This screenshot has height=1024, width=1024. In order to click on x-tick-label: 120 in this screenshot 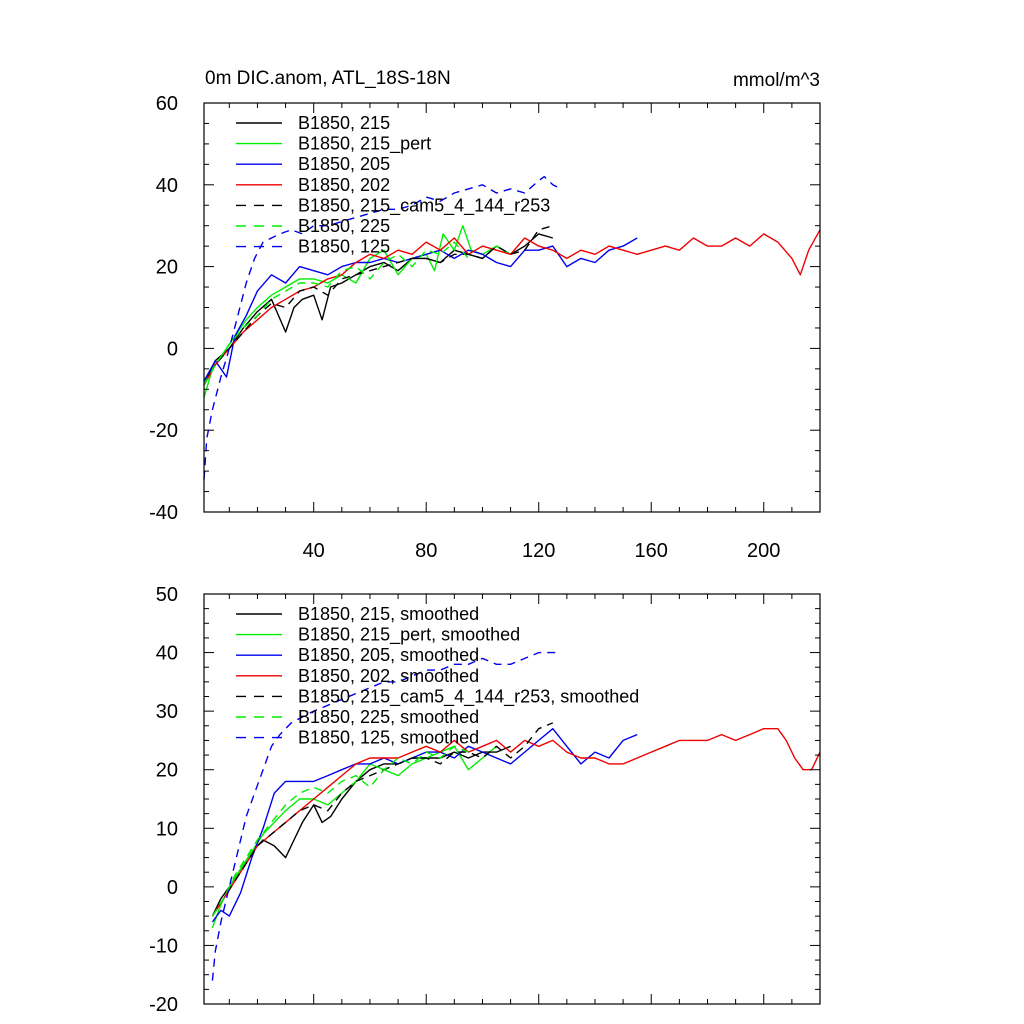, I will do `click(538, 551)`.